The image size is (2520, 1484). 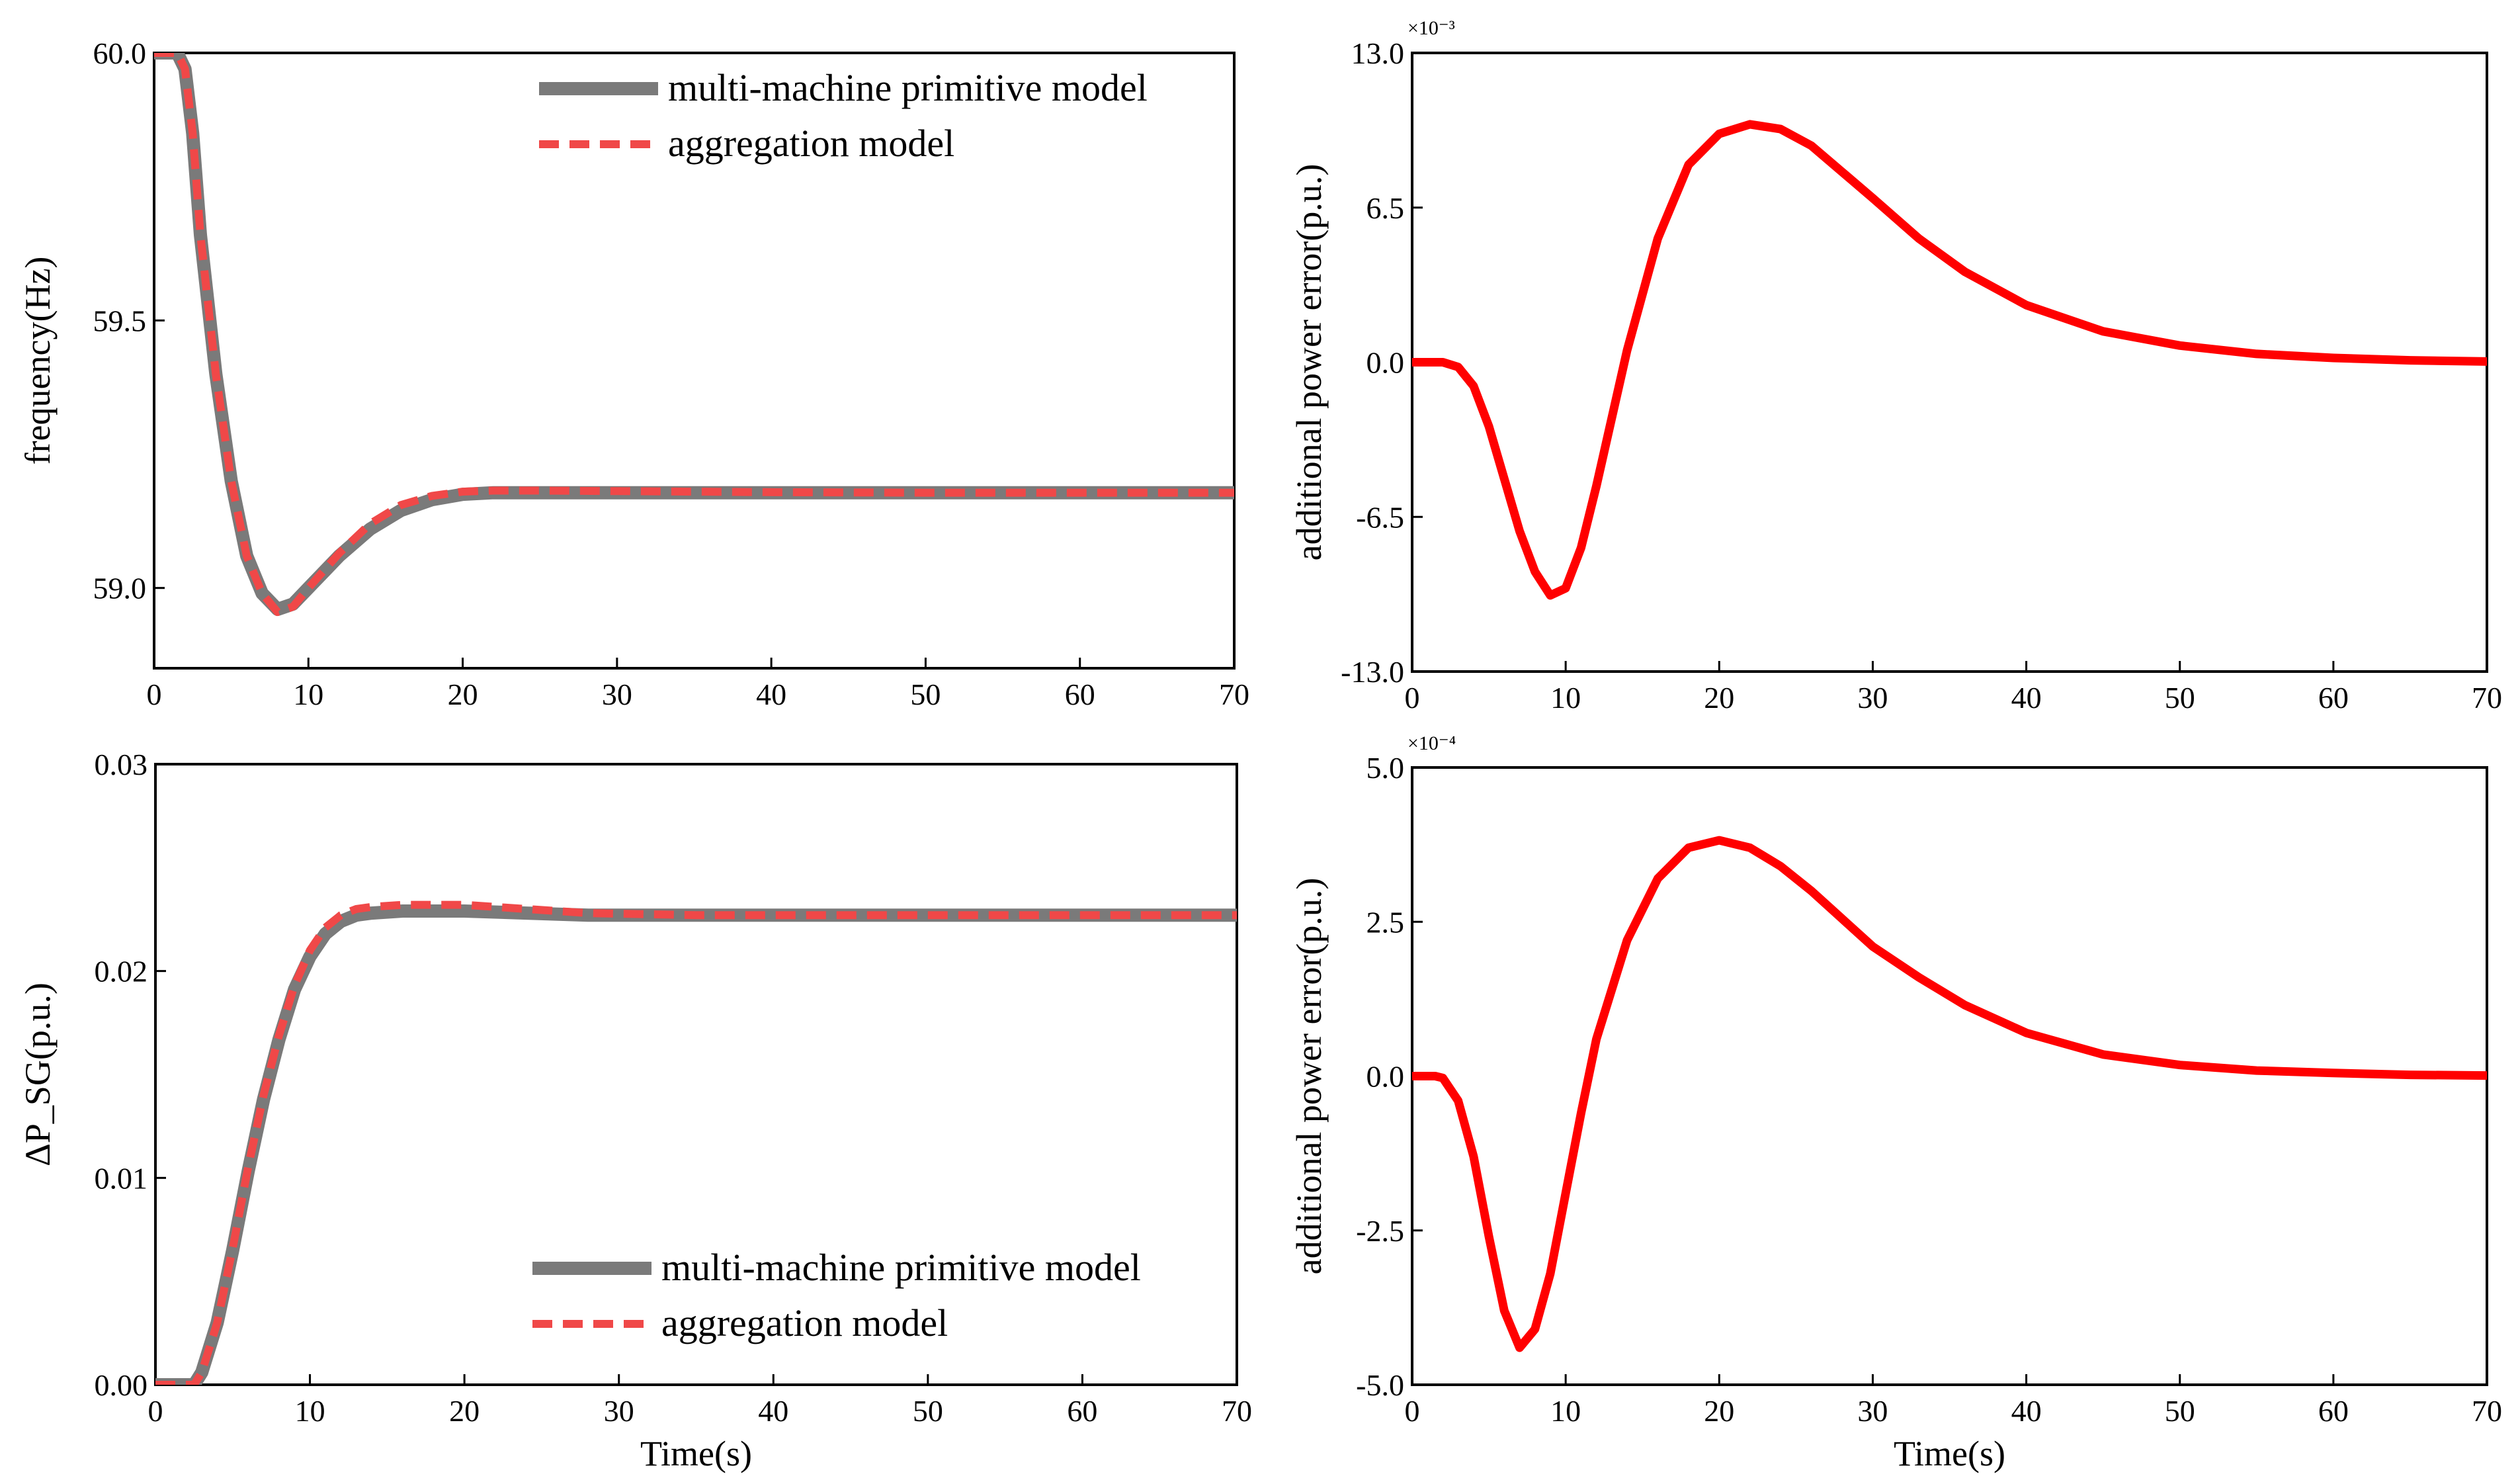 What do you see at coordinates (1431, 28) in the screenshot?
I see `exponent-label: ×10⁻³` at bounding box center [1431, 28].